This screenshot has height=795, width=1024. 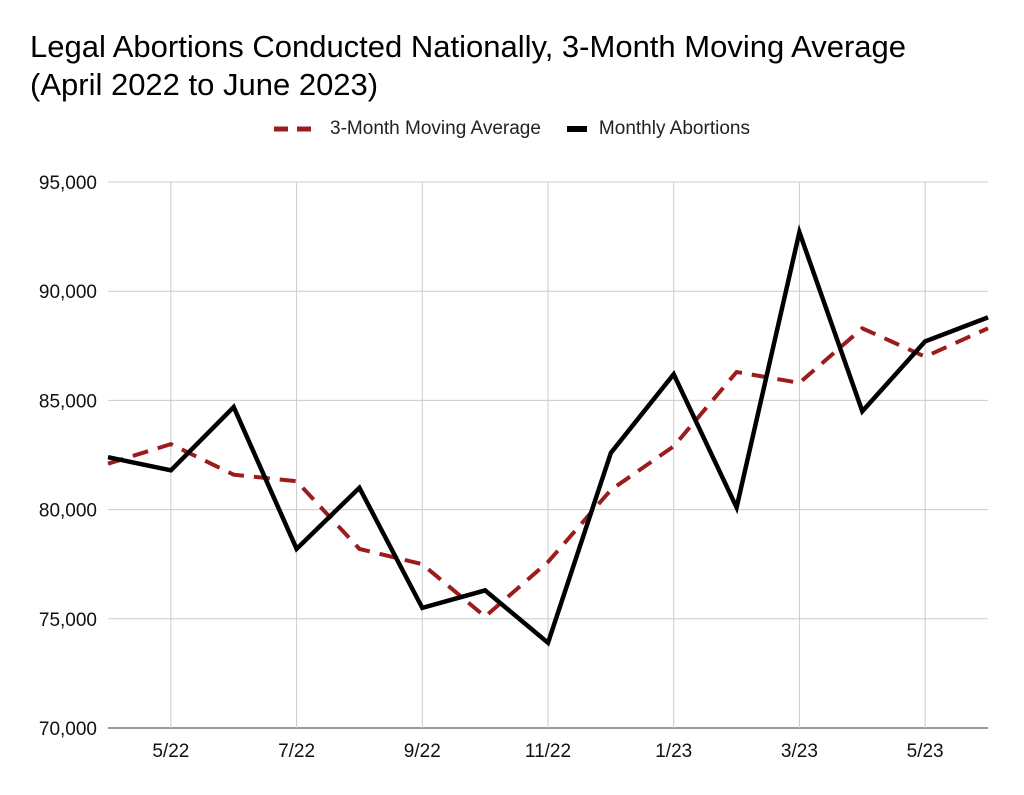 I want to click on x-tick-label: 7/22, so click(x=296, y=751).